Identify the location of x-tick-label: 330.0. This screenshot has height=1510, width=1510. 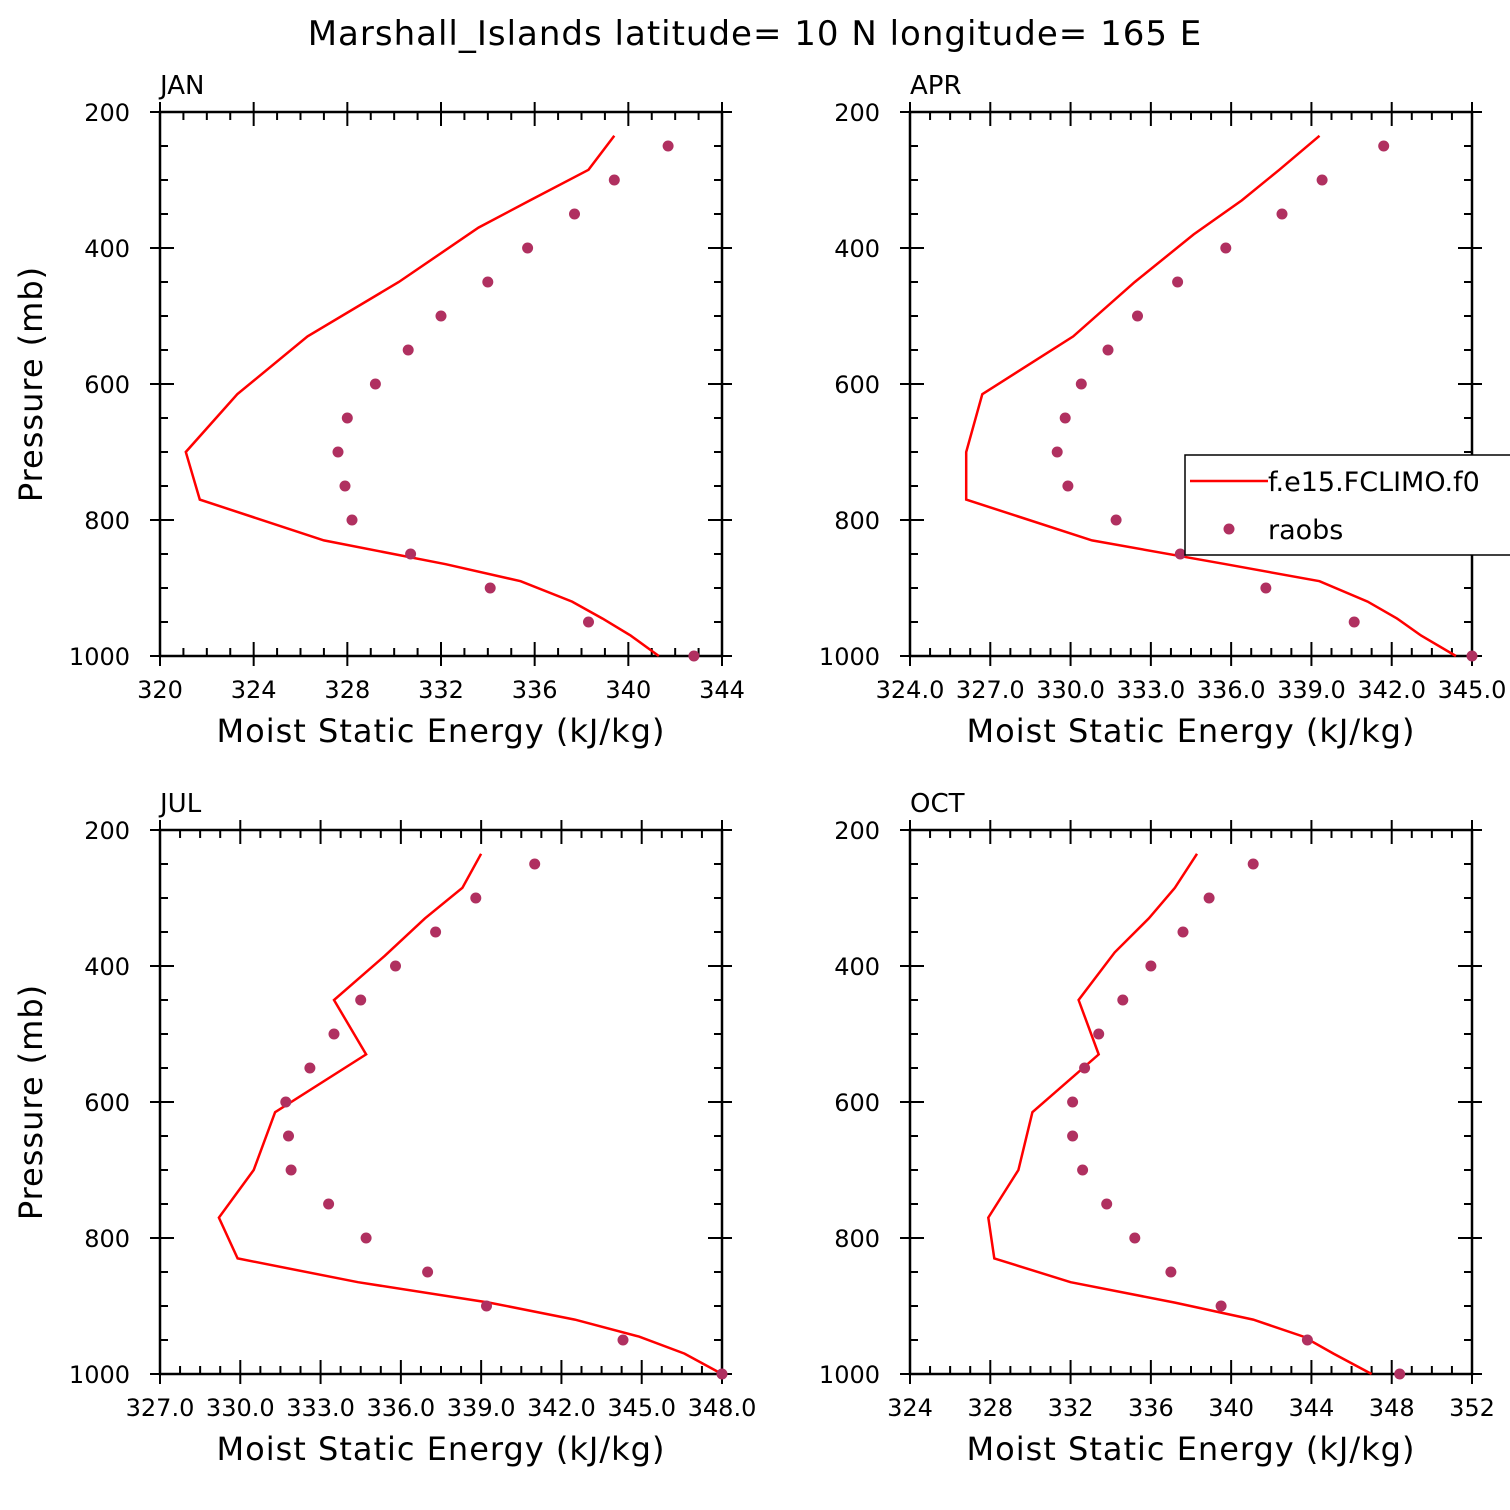
(1070, 690).